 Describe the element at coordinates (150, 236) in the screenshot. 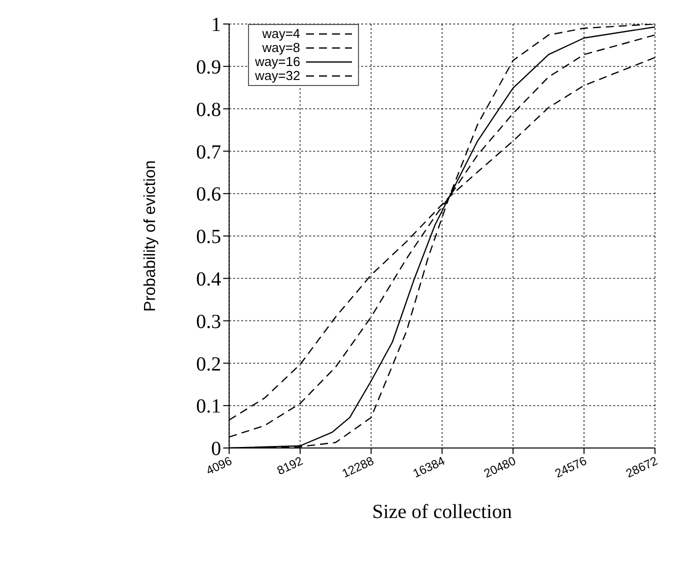

I see `y-axis-title: Probability of eviction` at that location.